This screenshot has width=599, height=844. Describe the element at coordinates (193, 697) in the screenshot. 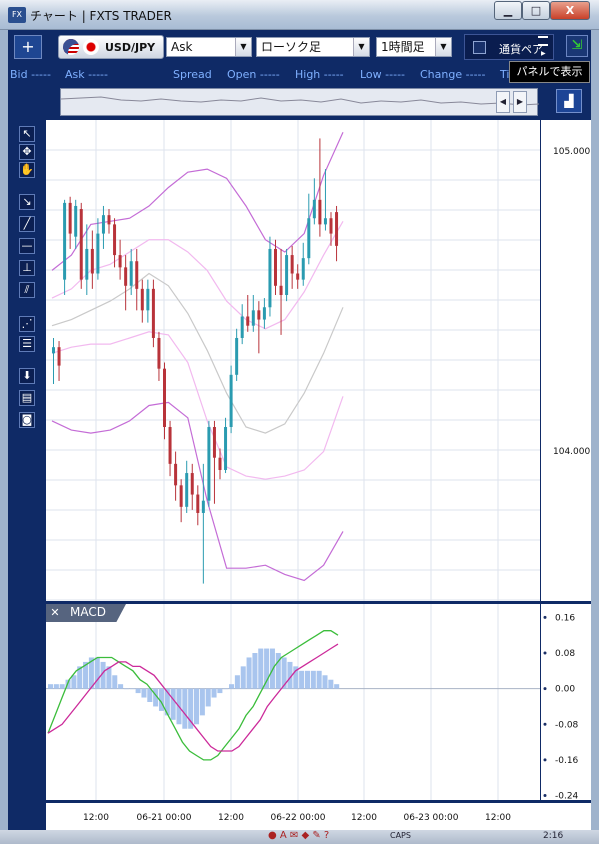

I see `macd-signal-line` at that location.